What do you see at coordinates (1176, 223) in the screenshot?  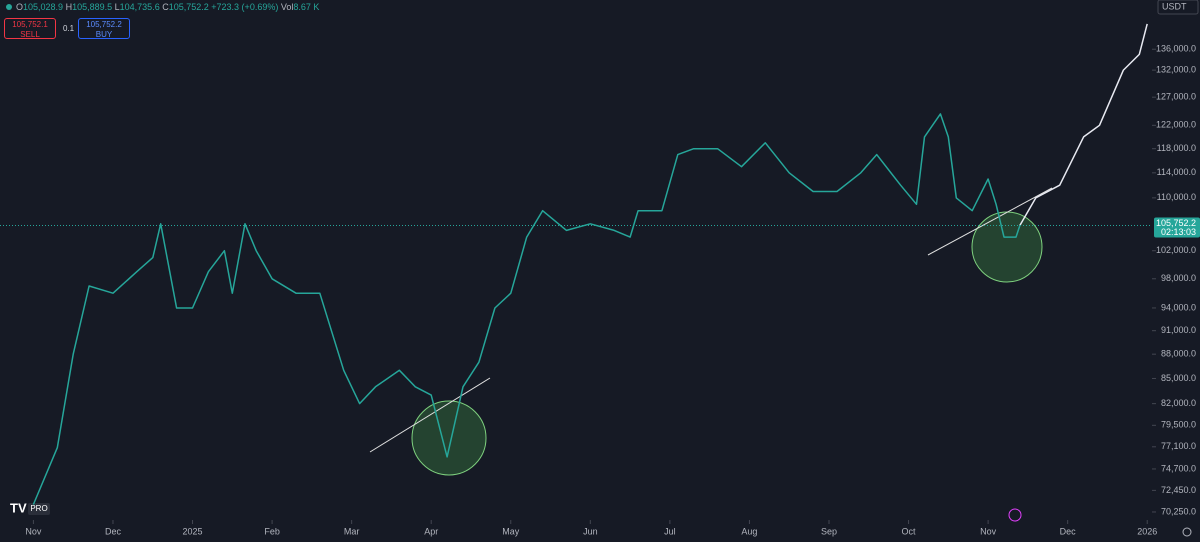 I see `current-price-label: 105,752.2` at bounding box center [1176, 223].